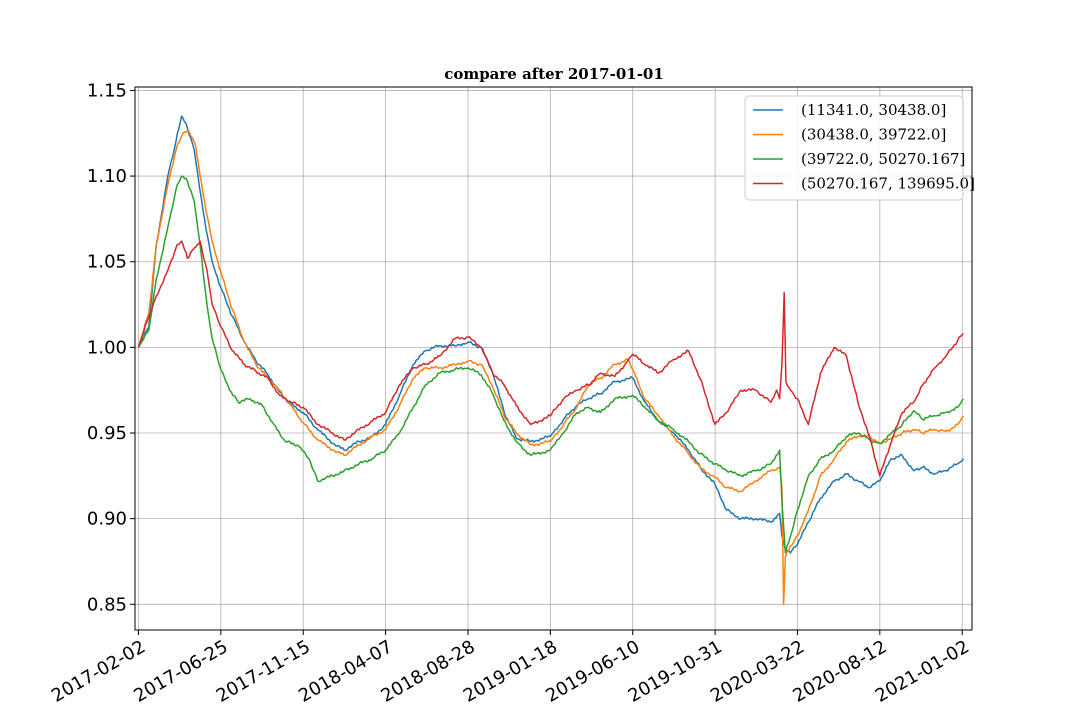  Describe the element at coordinates (854, 148) in the screenshot. I see `legend-box` at that location.